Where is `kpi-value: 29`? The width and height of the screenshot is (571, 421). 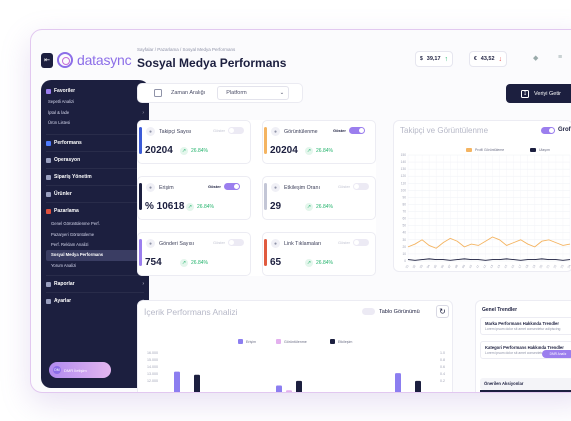
kpi-value: 29 is located at coordinates (276, 206).